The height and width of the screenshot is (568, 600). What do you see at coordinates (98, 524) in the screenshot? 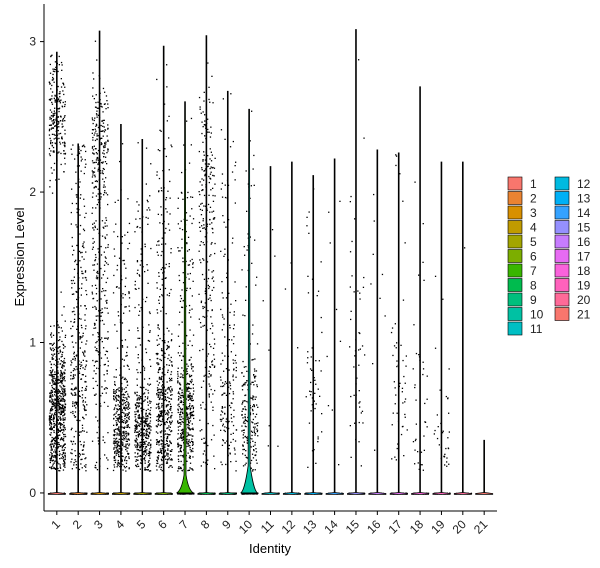
I see `x-tick-label: 3` at bounding box center [98, 524].